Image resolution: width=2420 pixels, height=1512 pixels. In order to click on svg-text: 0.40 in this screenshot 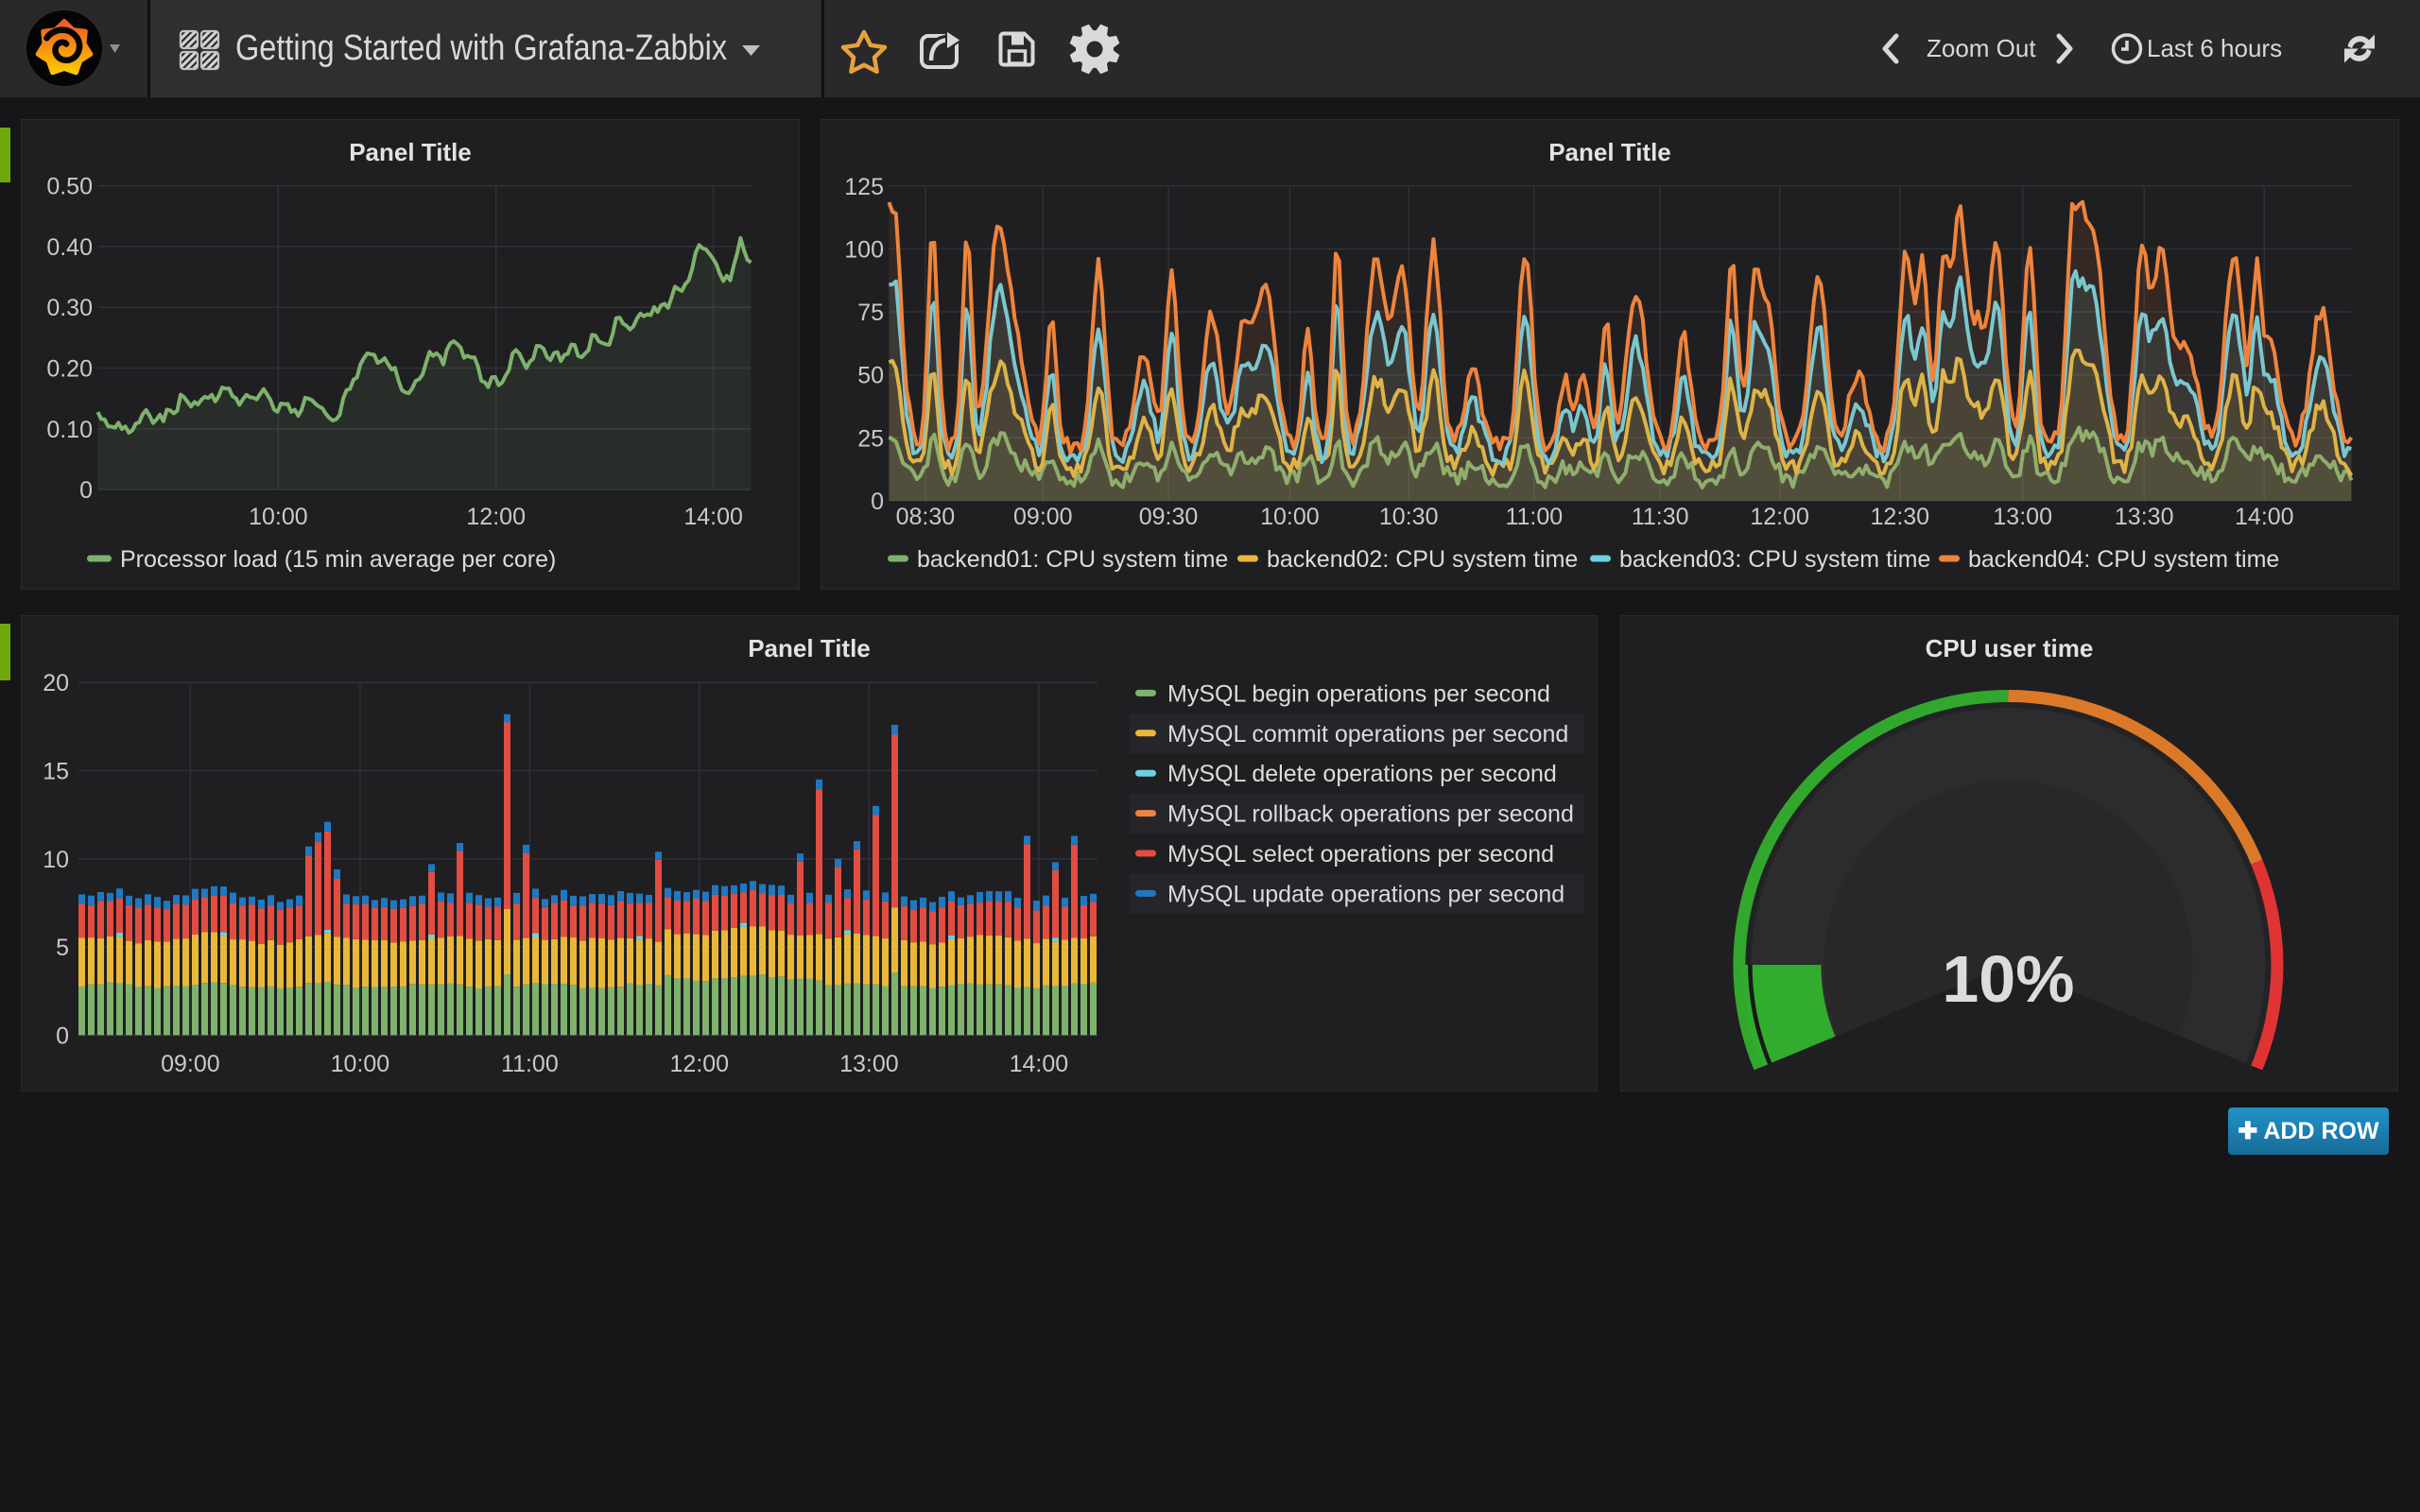, I will do `click(69, 247)`.